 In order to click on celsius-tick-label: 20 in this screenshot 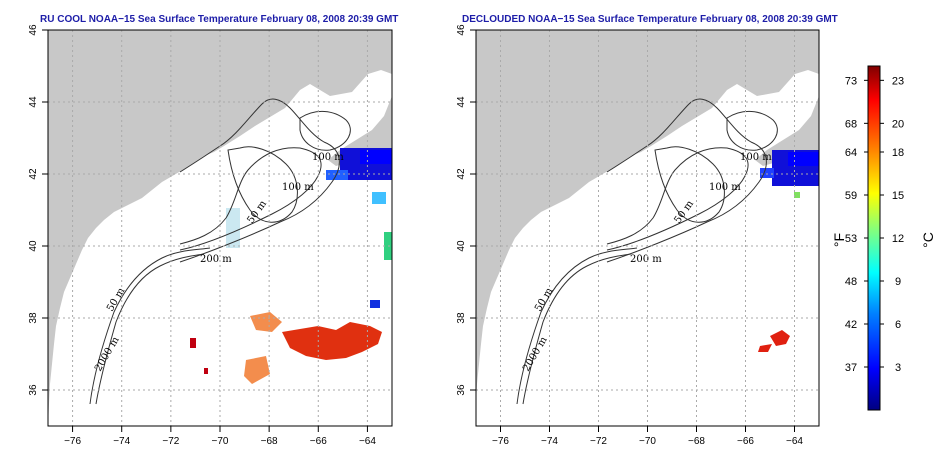, I will do `click(898, 124)`.